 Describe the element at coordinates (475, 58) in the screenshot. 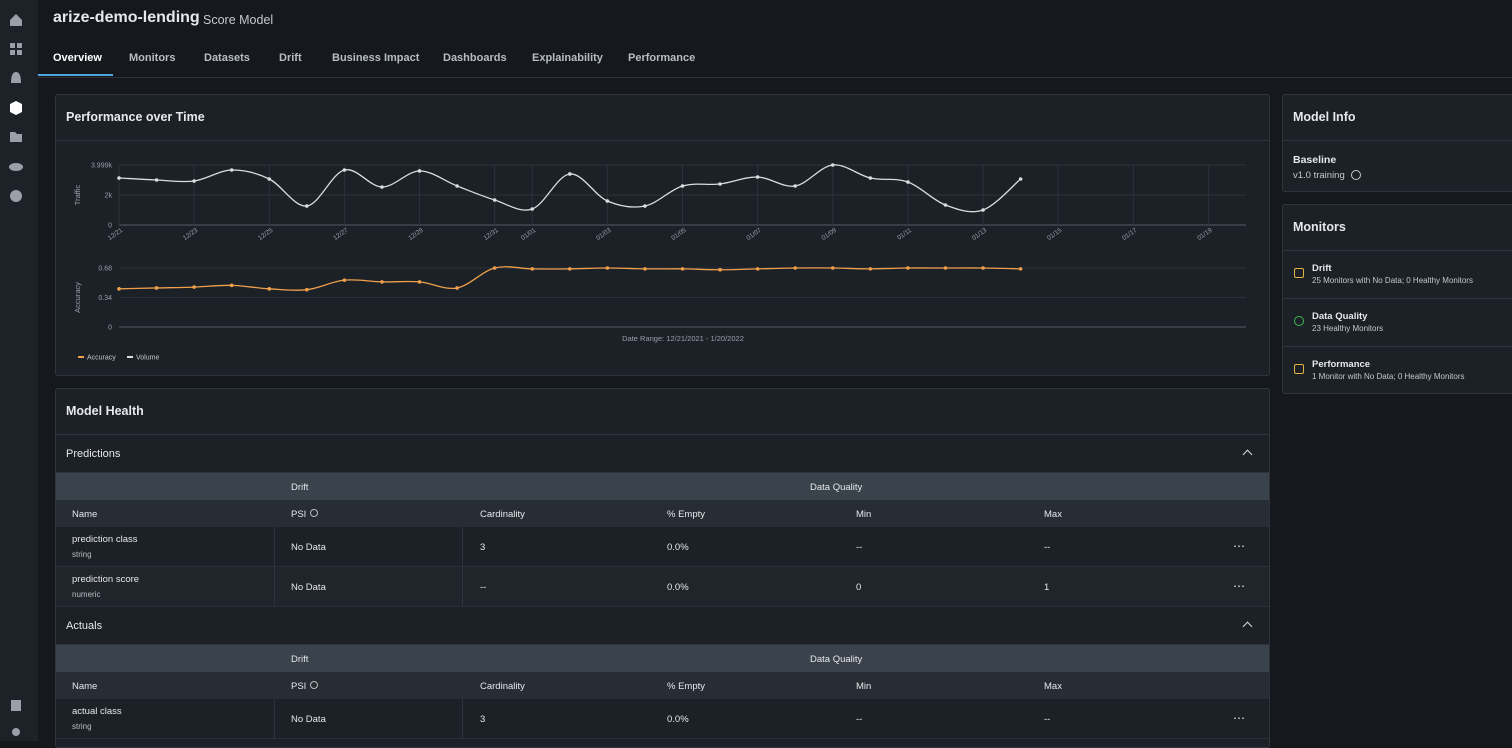

I see `tab: Dashboards` at that location.